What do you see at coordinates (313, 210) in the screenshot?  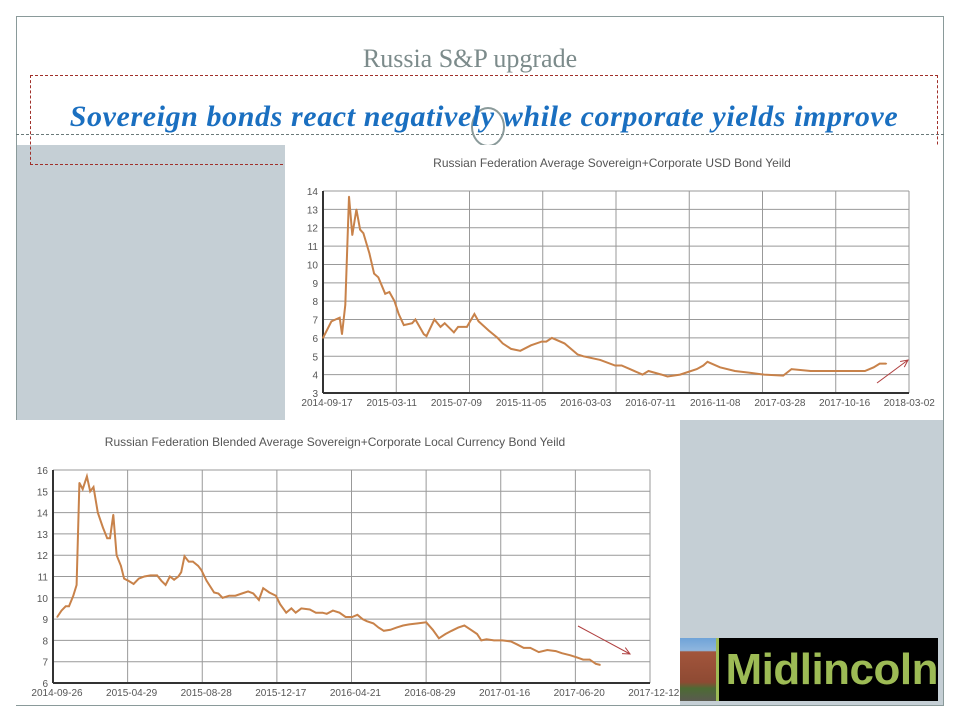 I see `y-tick-label: 13` at bounding box center [313, 210].